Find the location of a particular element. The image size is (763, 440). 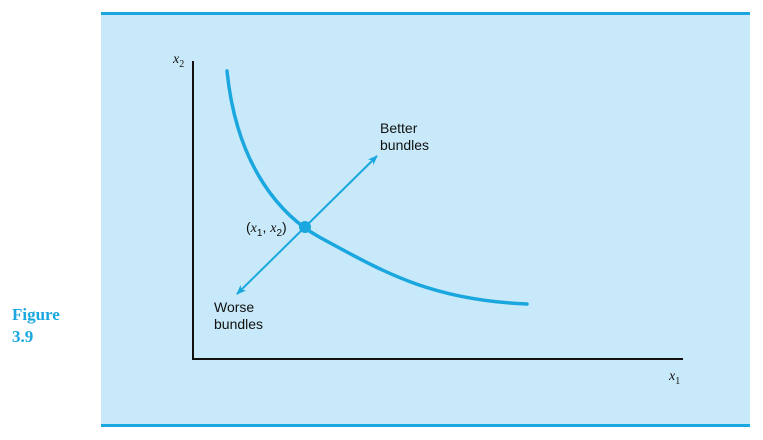

bundle-point-label: (x1, x2) is located at coordinates (266, 229).